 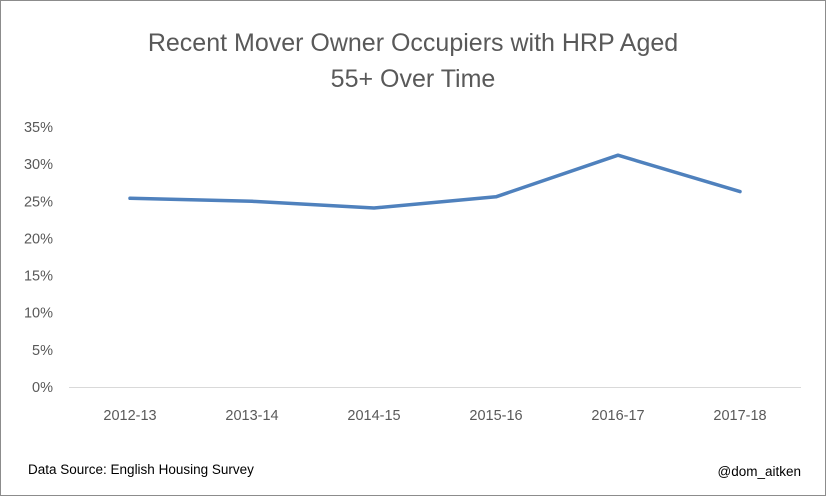 I want to click on x-tick-label: 2014-15, so click(x=373, y=416).